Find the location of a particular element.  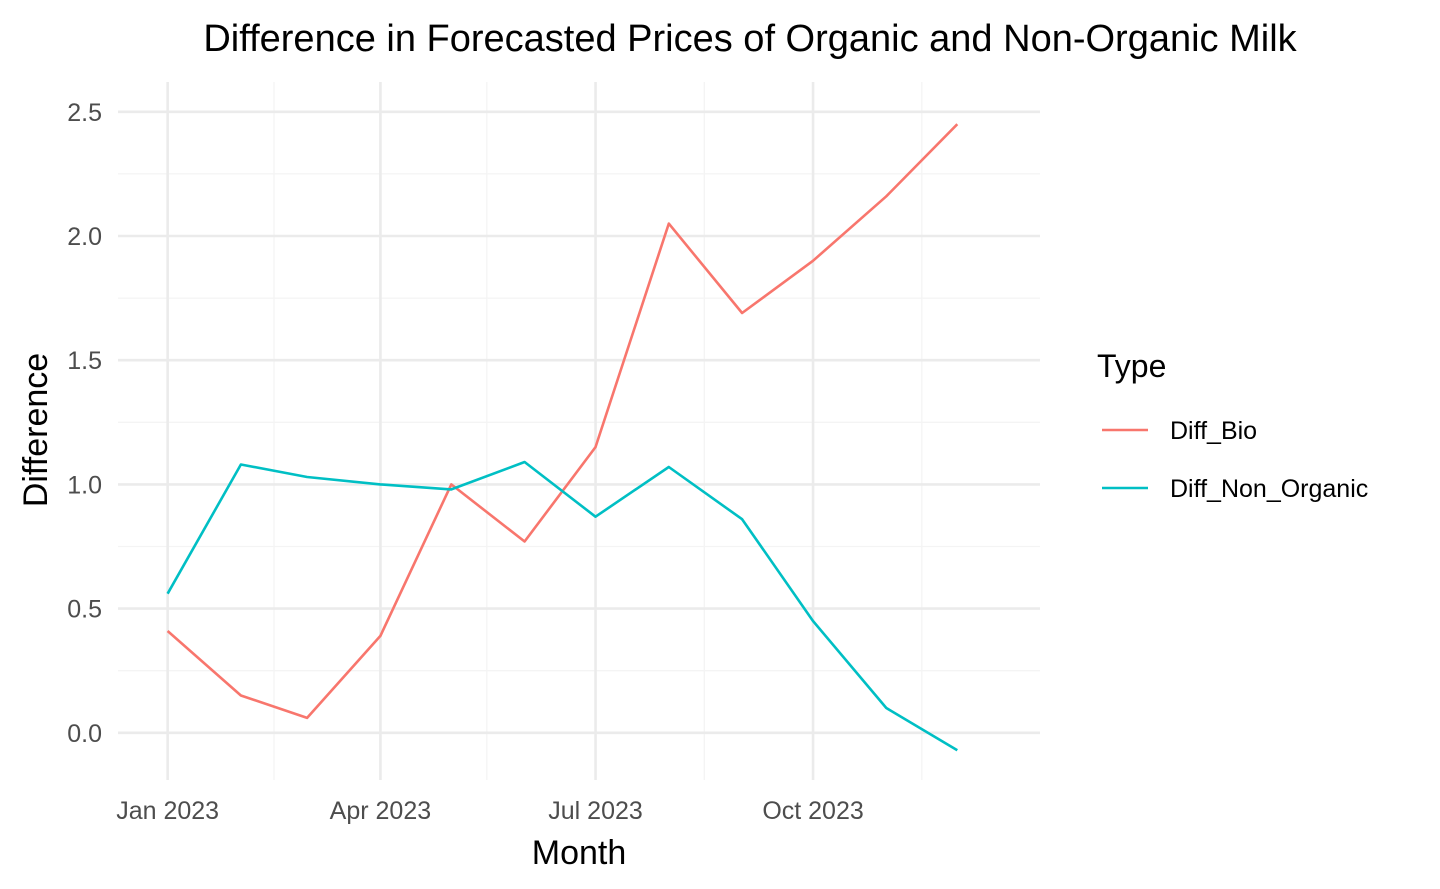

y-tick-labels: 0.0 0.5 1.0 1.5 2.0 2.5 is located at coordinates (84, 423).